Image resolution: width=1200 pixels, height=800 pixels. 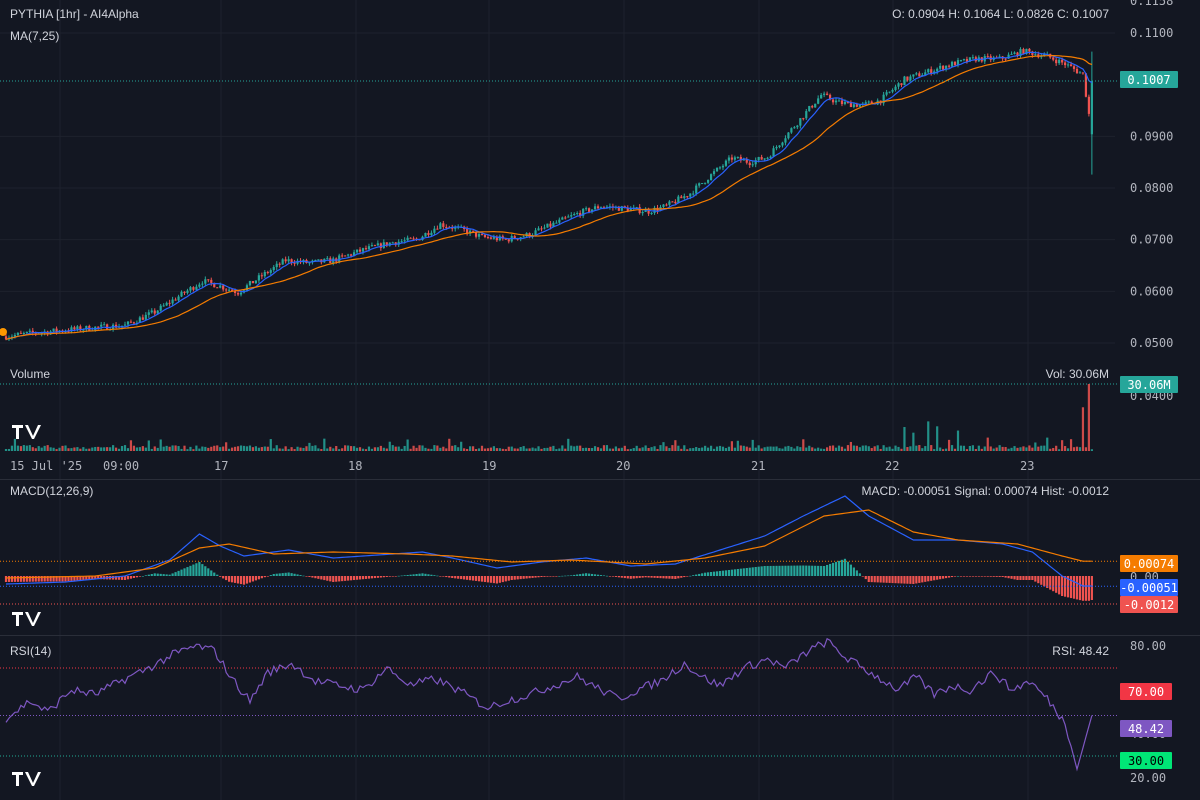 I want to click on time-axis: 15 Jul '25 09:00 17 18 19 20 21 22 23, so click(x=522, y=466).